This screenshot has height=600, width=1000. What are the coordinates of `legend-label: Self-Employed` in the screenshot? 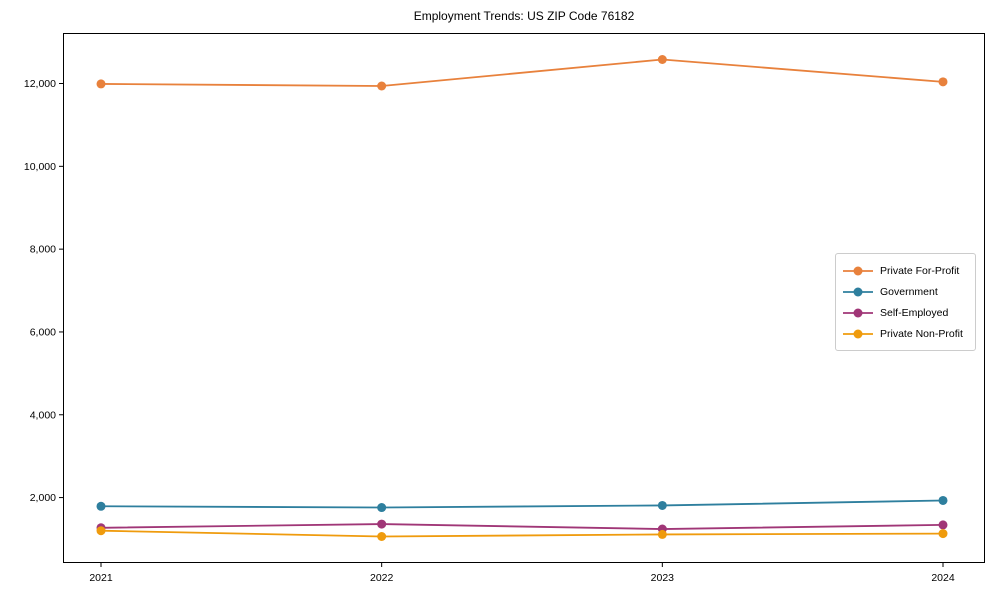 It's located at (914, 312).